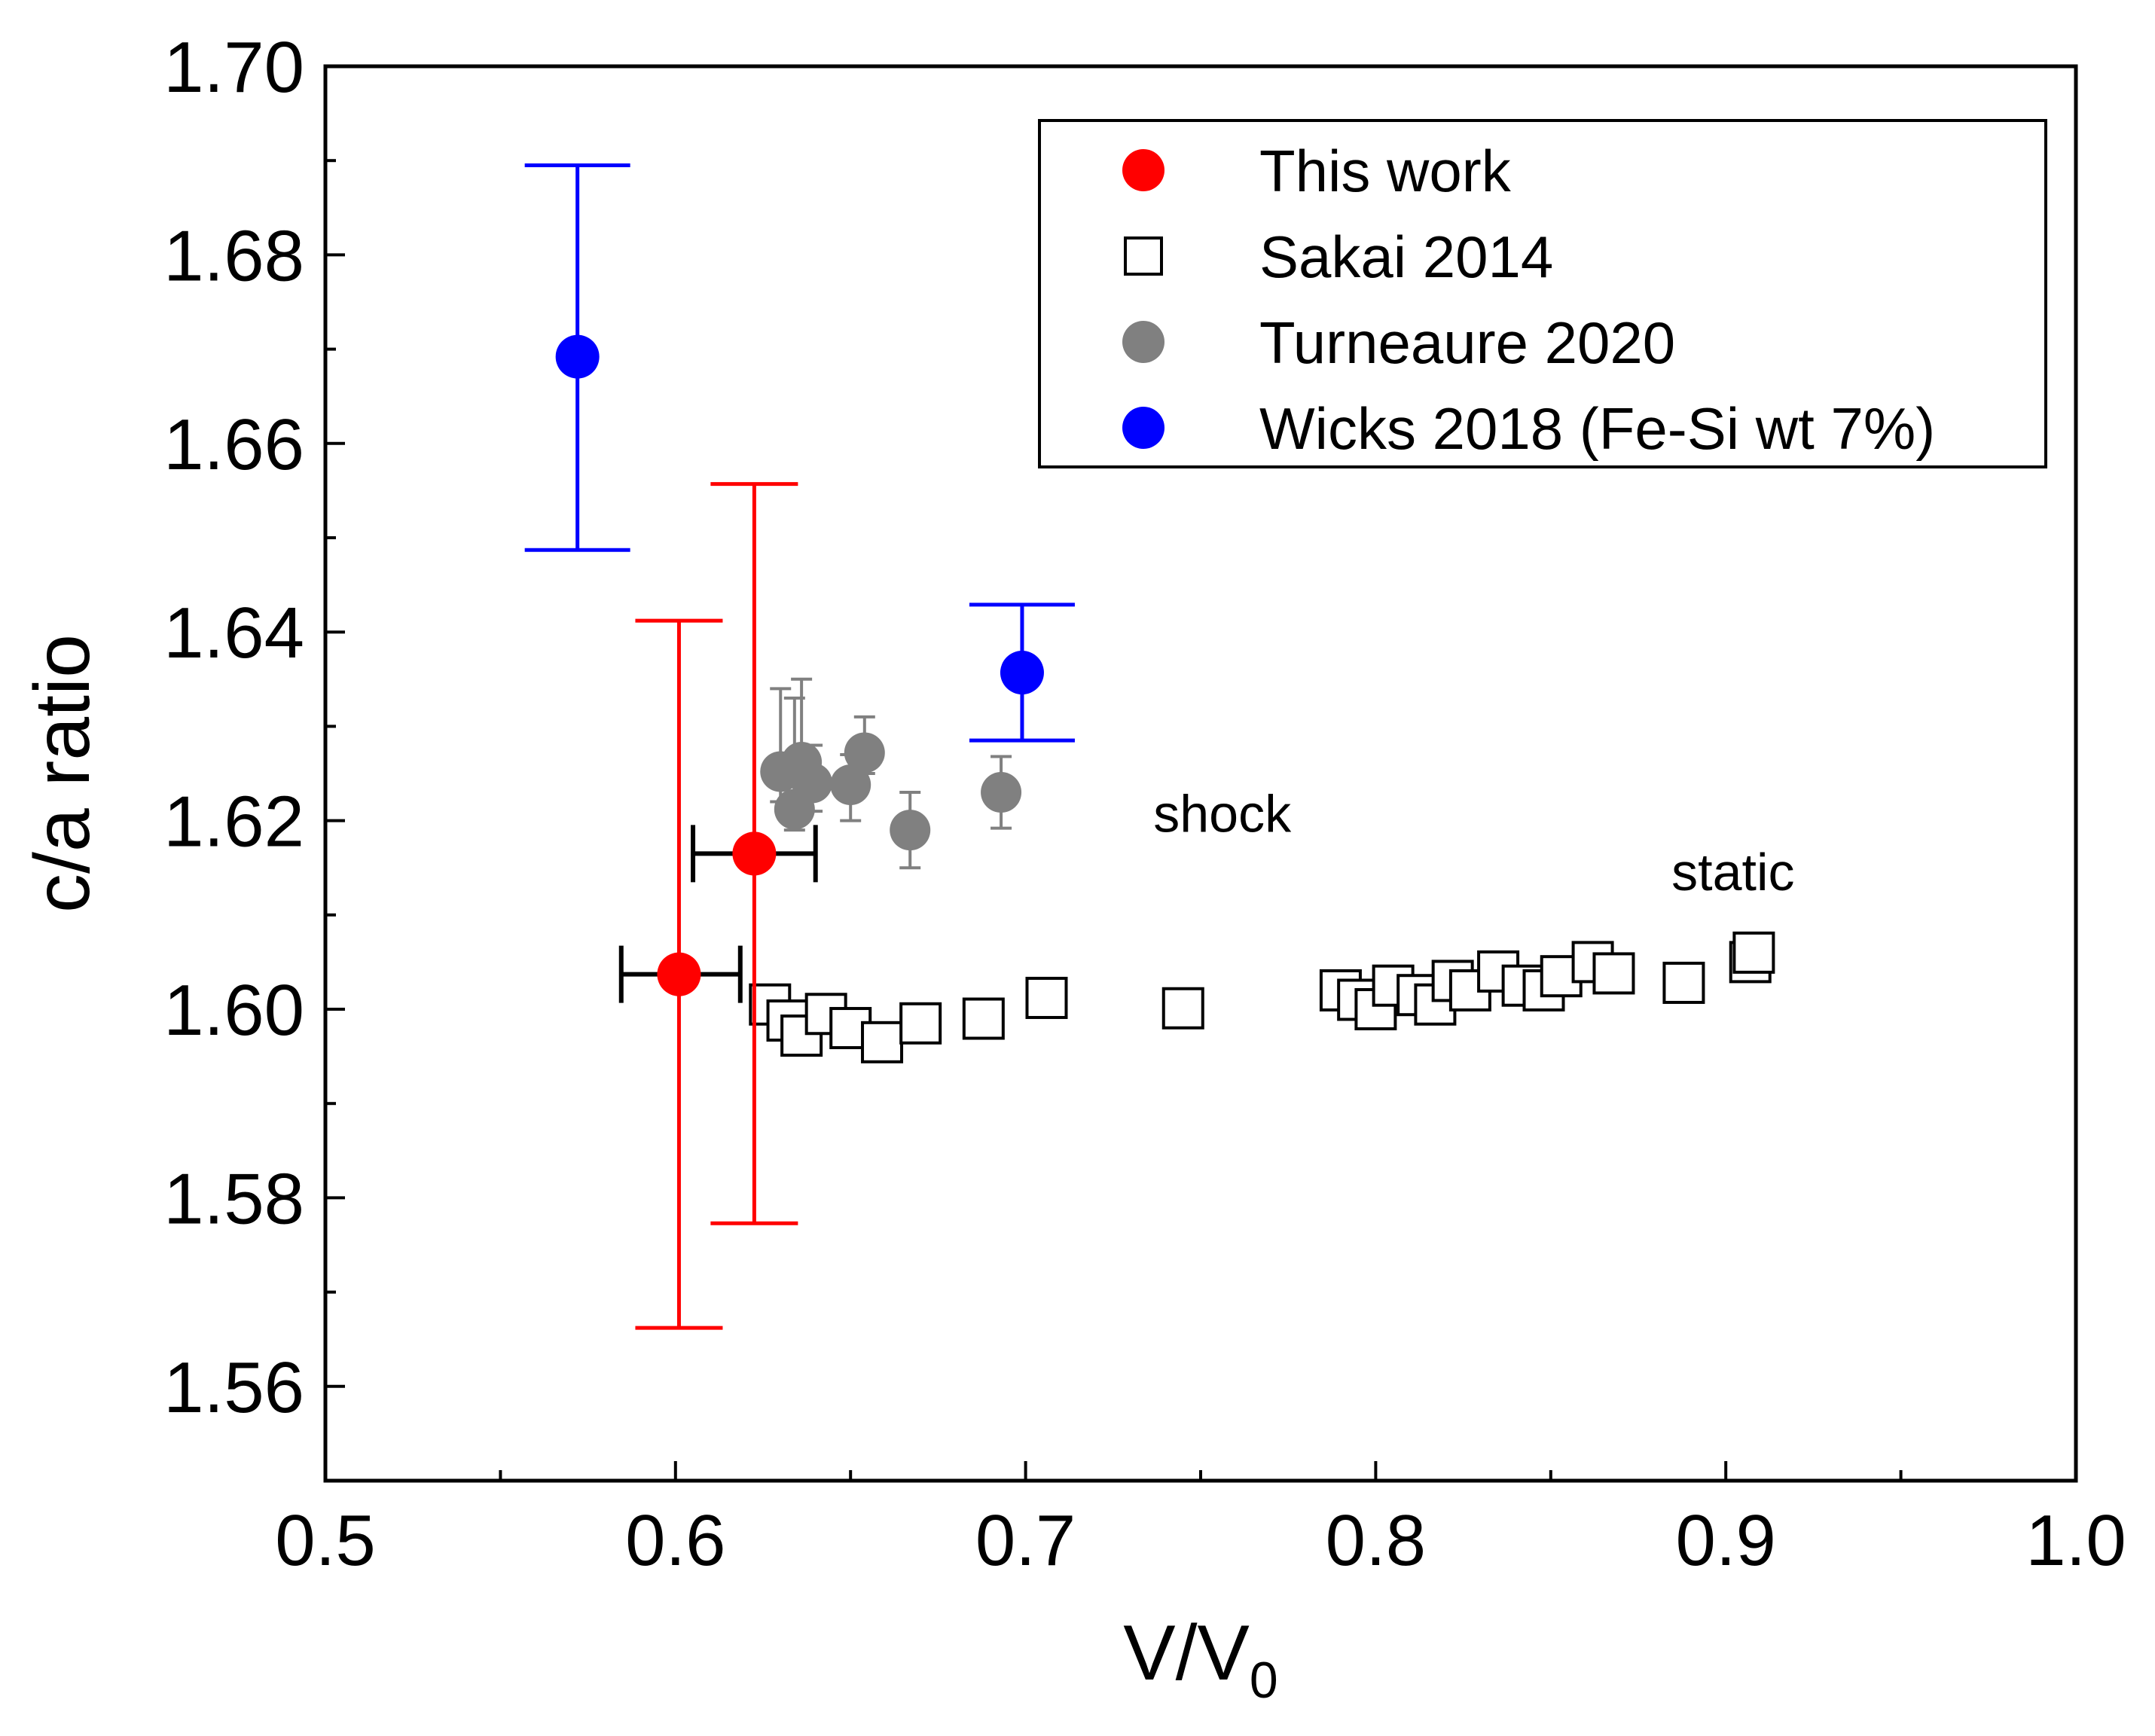  I want to click on legend-box, so click(1542, 293).